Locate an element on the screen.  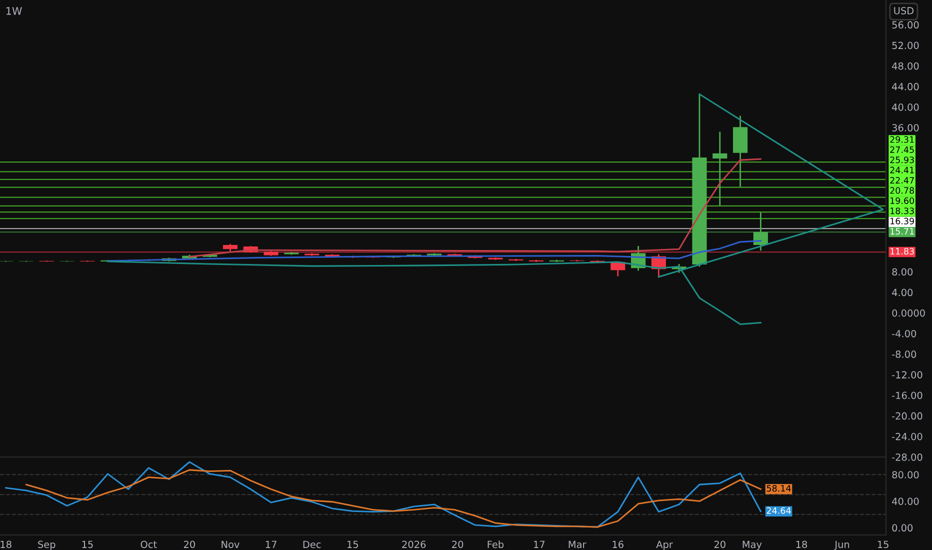
legend-label: 19.60 is located at coordinates (902, 200).